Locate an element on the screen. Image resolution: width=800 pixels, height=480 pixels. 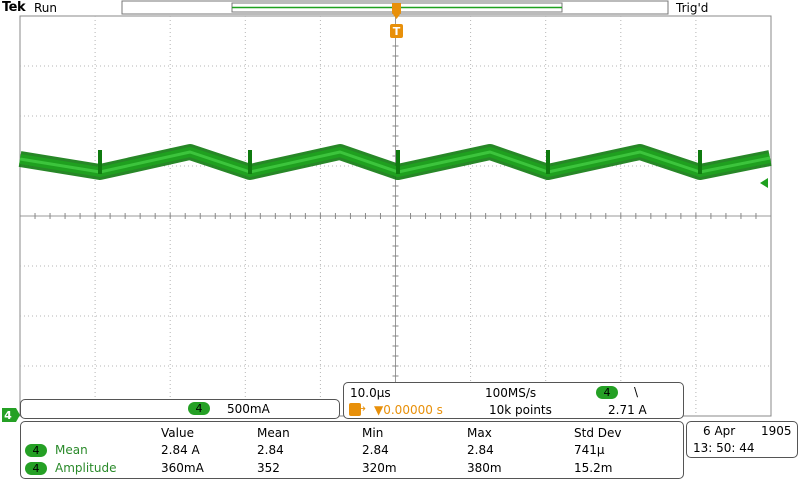
trigger-slope-icon: \ is located at coordinates (636, 392).